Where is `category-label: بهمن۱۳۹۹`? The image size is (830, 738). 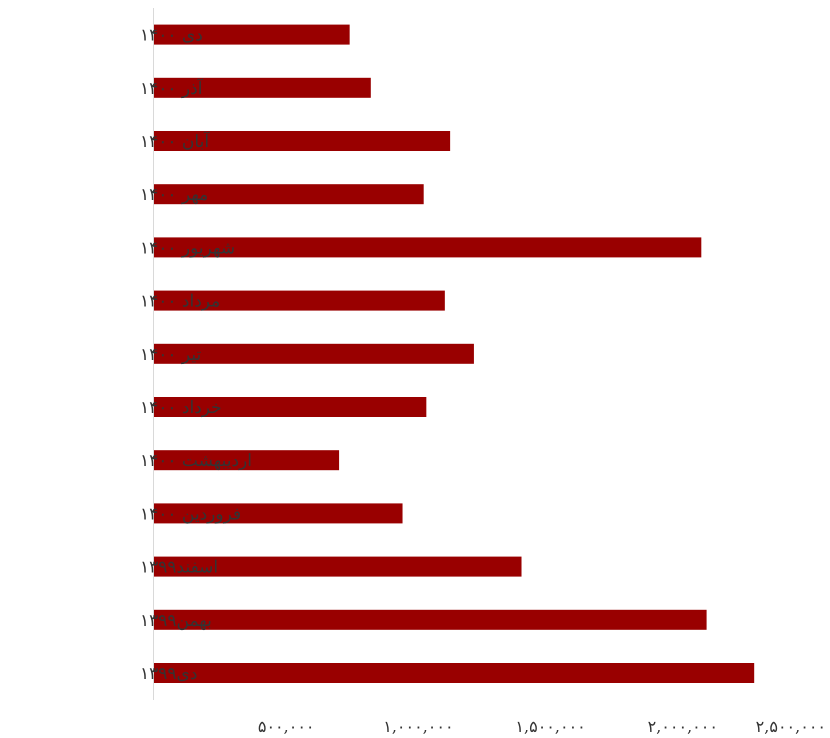 category-label: بهمن۱۳۹۹ is located at coordinates (176, 621).